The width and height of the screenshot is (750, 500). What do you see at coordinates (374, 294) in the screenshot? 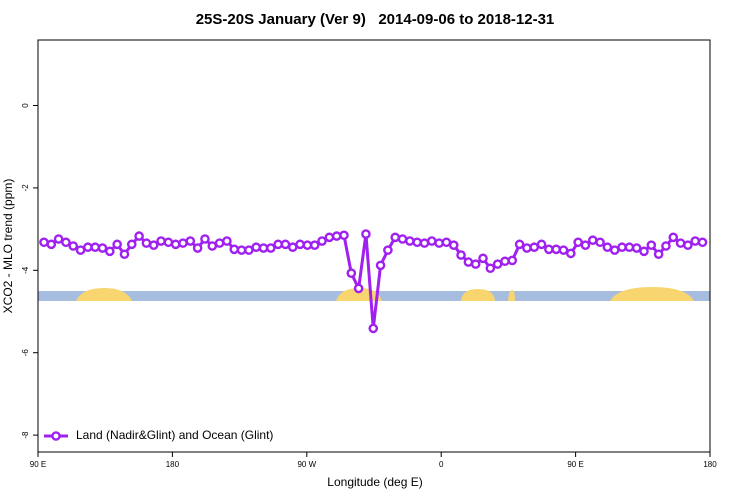
I see `land-ocean-band` at bounding box center [374, 294].